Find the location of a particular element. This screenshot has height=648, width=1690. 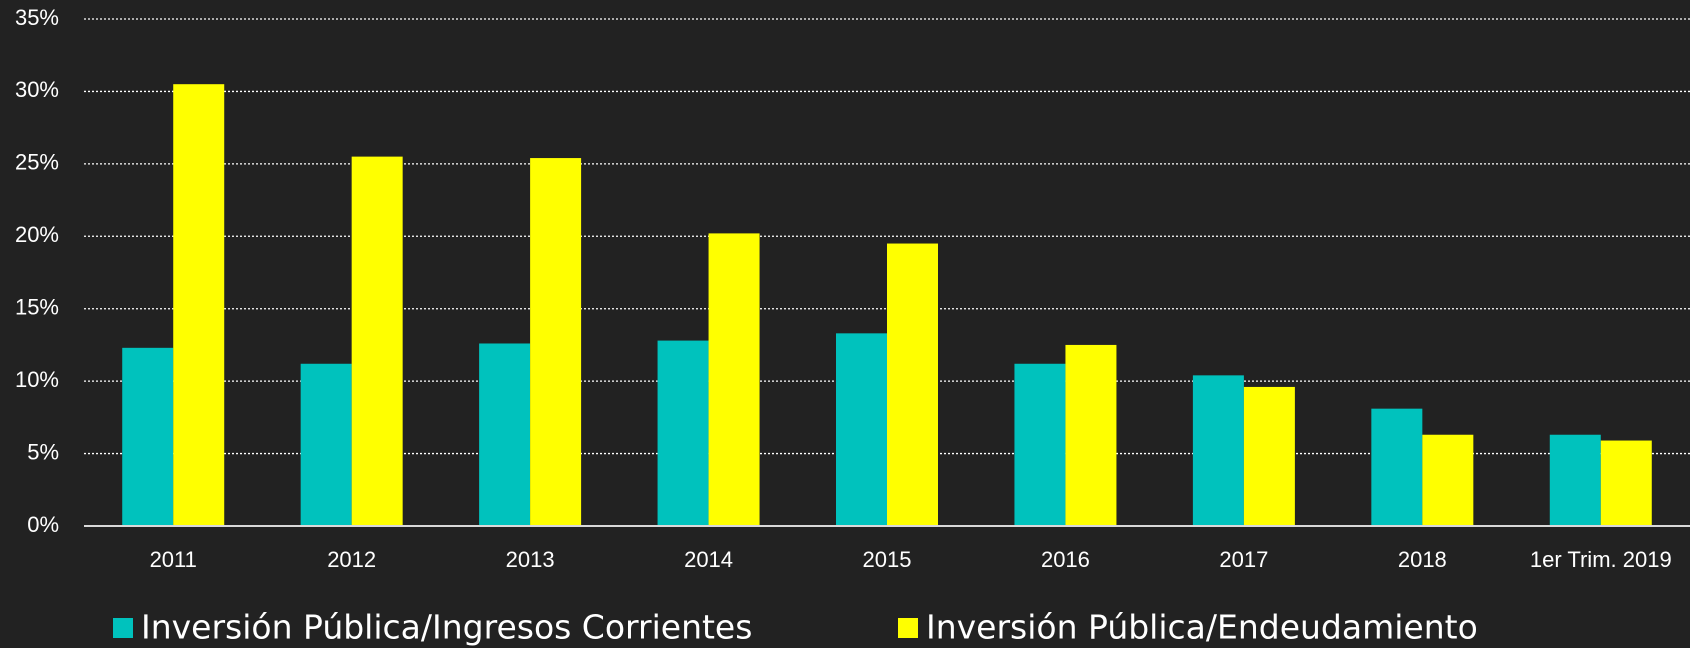

legend-label: Inversión Pública/Ingresos Corrientes is located at coordinates (446, 627).